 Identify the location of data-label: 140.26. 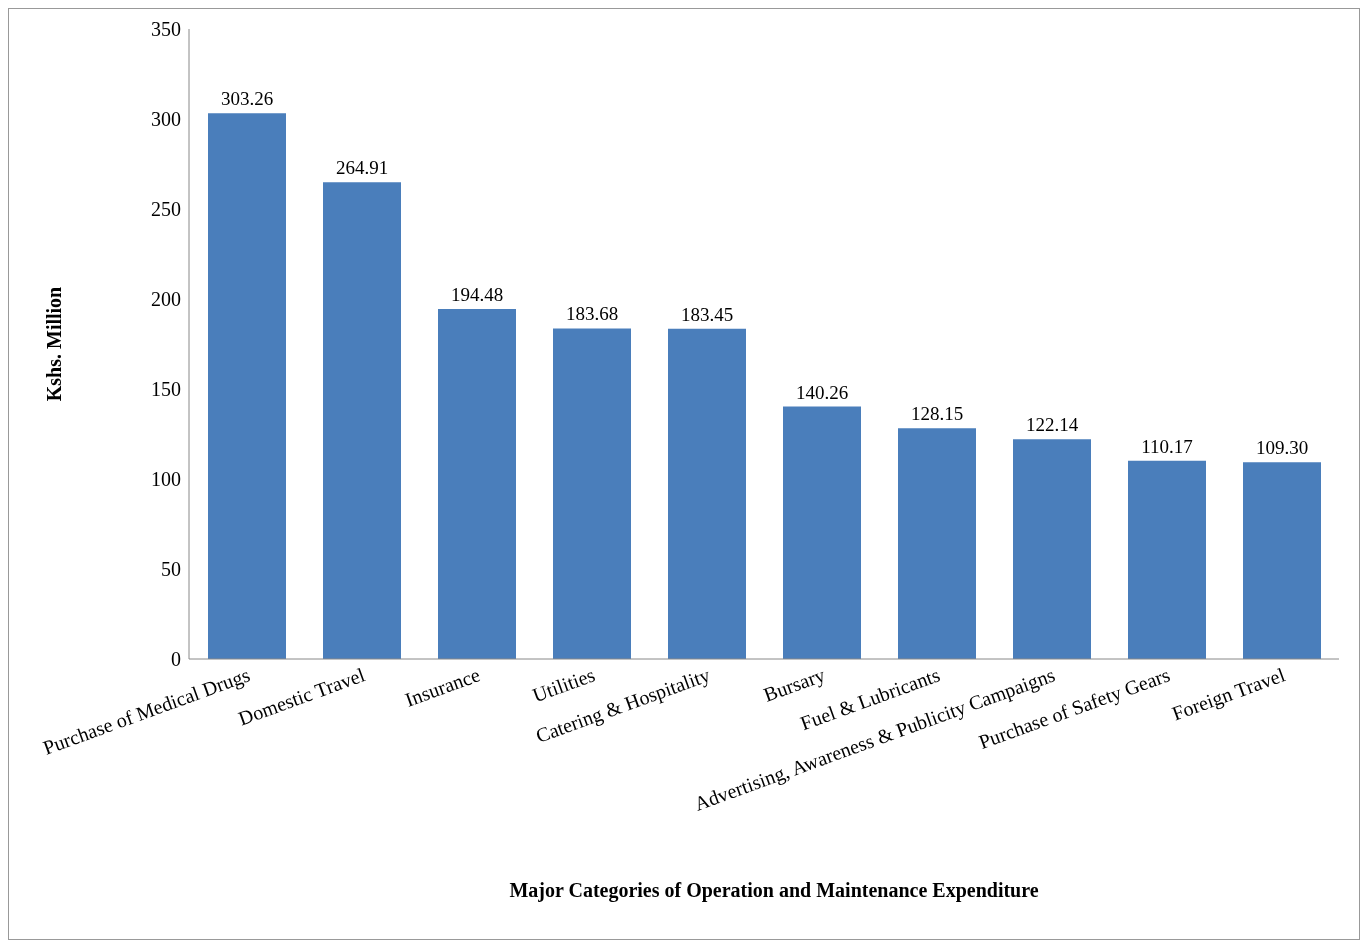
(822, 392).